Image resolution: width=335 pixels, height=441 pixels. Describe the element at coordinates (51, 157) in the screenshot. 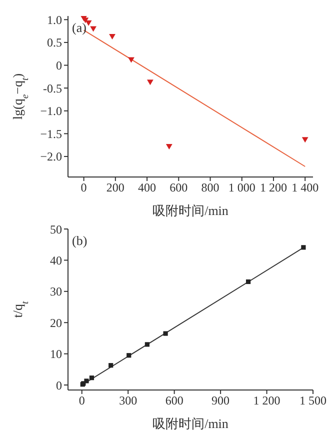

I see `y-tick-label: −2.0` at that location.